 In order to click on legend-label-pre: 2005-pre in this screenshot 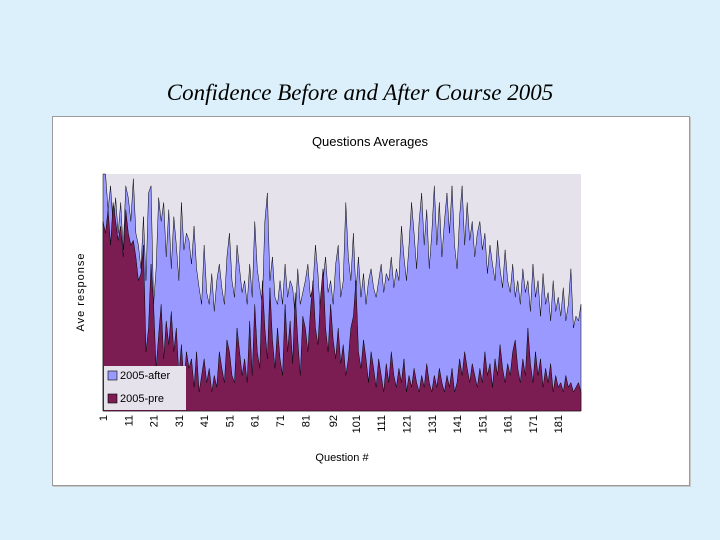, I will do `click(142, 399)`.